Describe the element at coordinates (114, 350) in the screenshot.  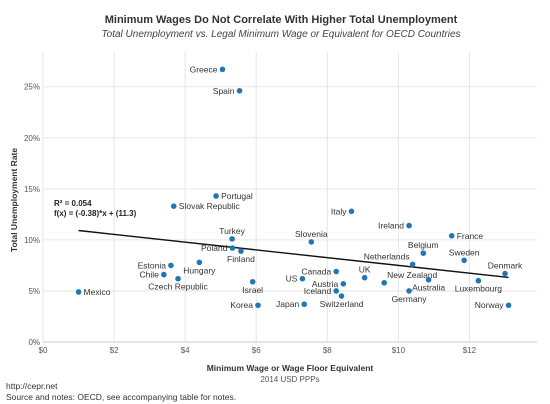
I see `x-tick-label: $2` at that location.